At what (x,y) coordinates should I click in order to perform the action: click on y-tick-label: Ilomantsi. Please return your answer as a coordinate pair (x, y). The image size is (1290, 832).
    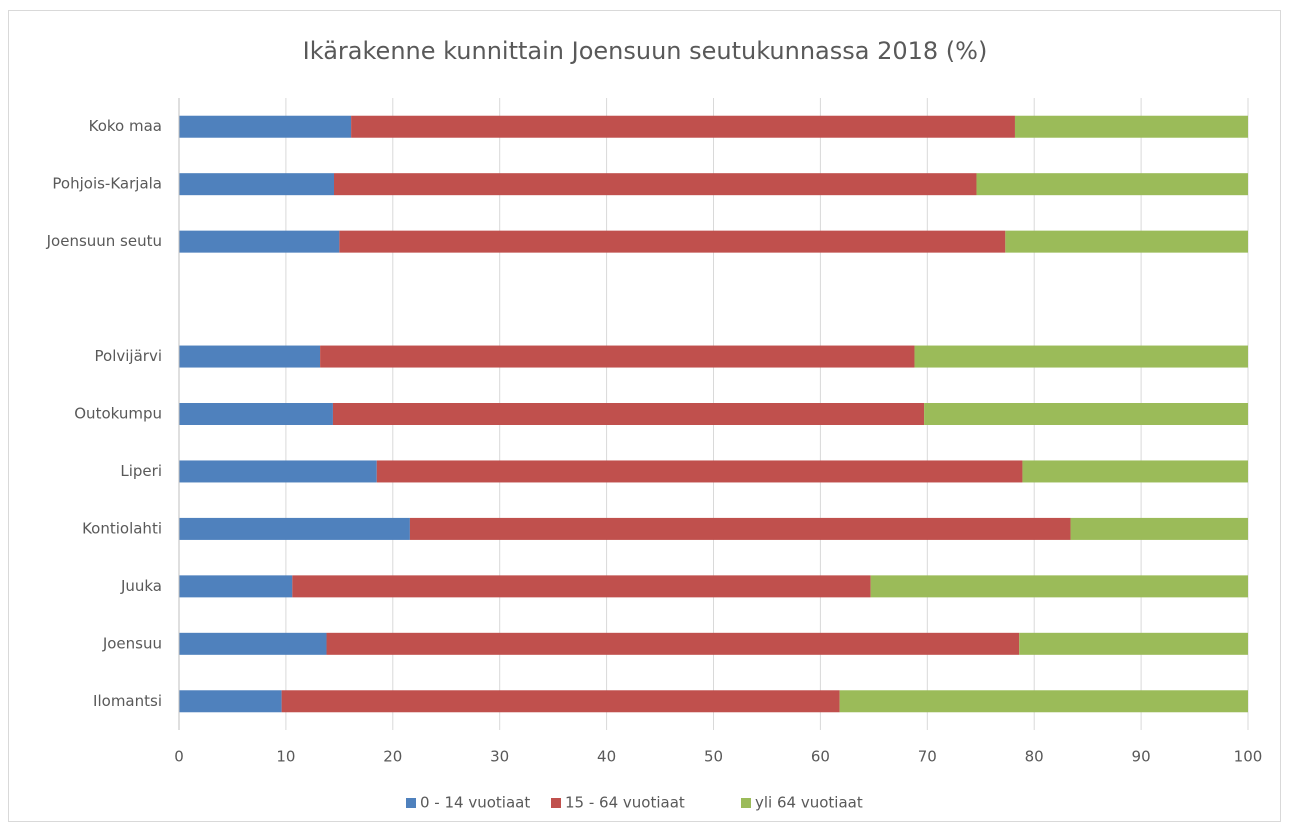
    Looking at the image, I should click on (127, 701).